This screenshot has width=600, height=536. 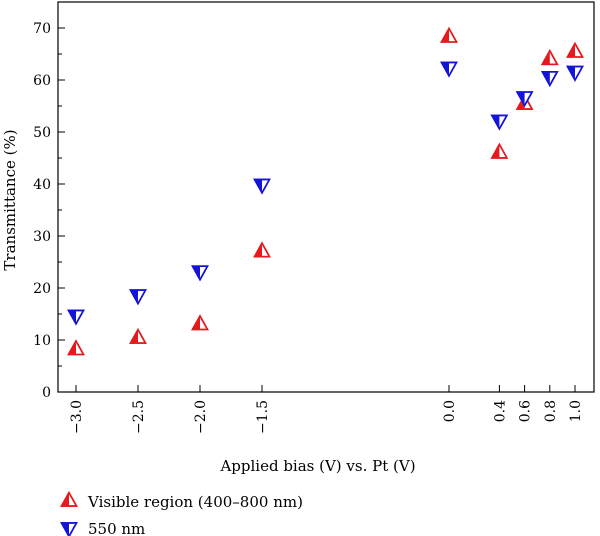 What do you see at coordinates (42, 81) in the screenshot?
I see `y-tick-label: 60` at bounding box center [42, 81].